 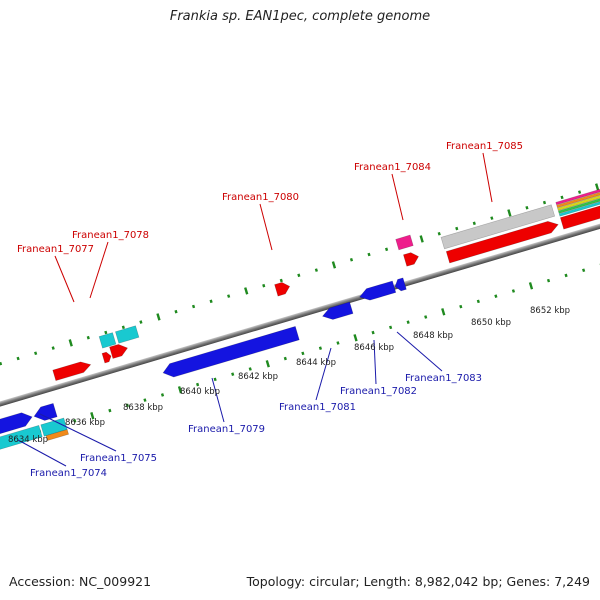 I want to click on scale-label: 8644 kbp, so click(x=316, y=363).